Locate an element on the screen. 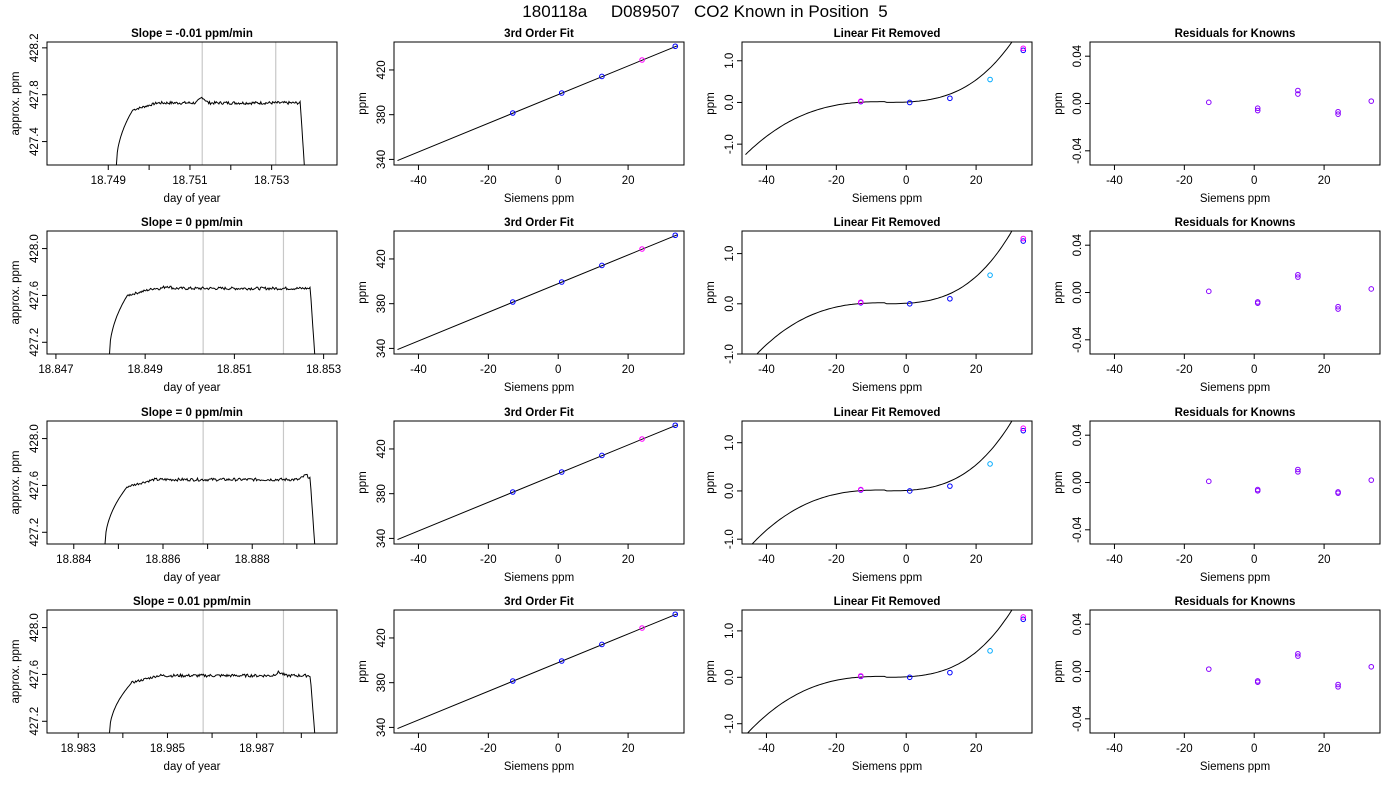  fit-line is located at coordinates (537, 671).